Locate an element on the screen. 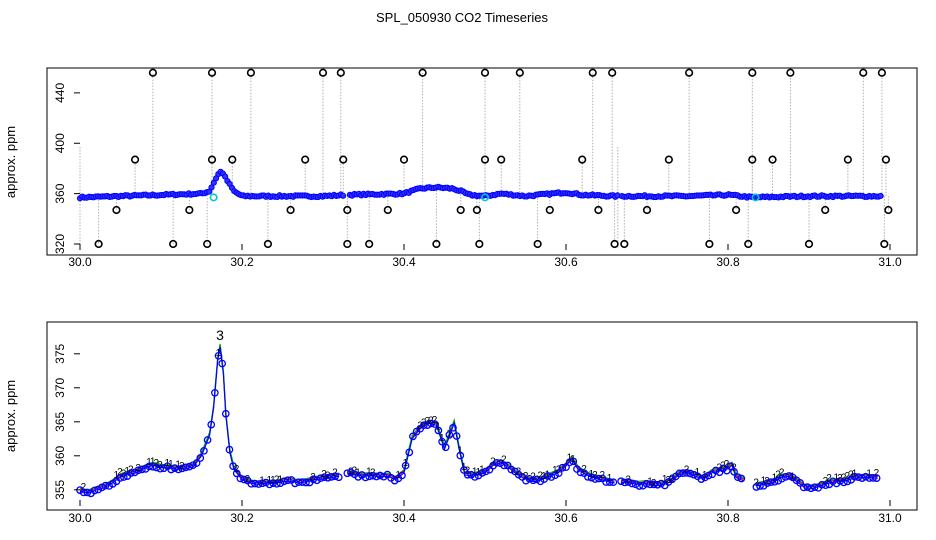 The width and height of the screenshot is (936, 540). y-tick-label: 355 is located at coordinates (60, 489).